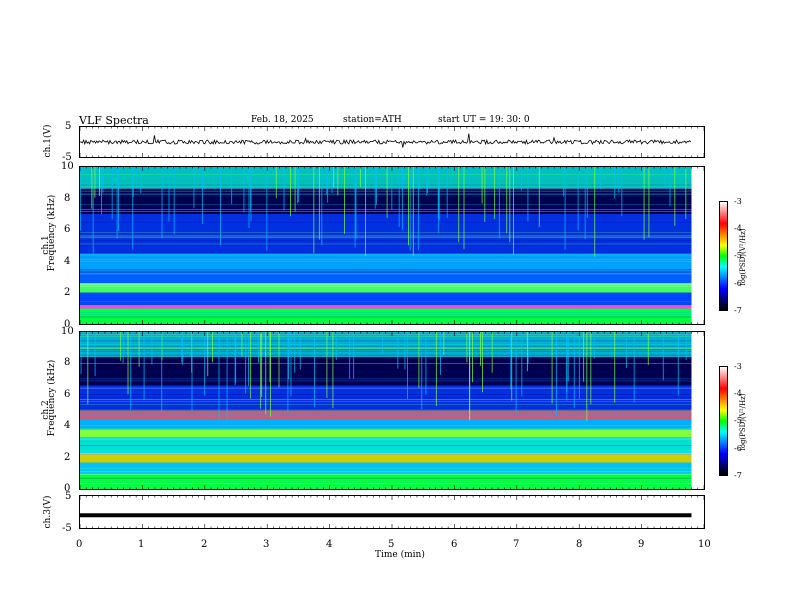 The width and height of the screenshot is (792, 612). What do you see at coordinates (67, 157) in the screenshot?
I see `ch1-wave-ytick-bottom: -5` at bounding box center [67, 157].